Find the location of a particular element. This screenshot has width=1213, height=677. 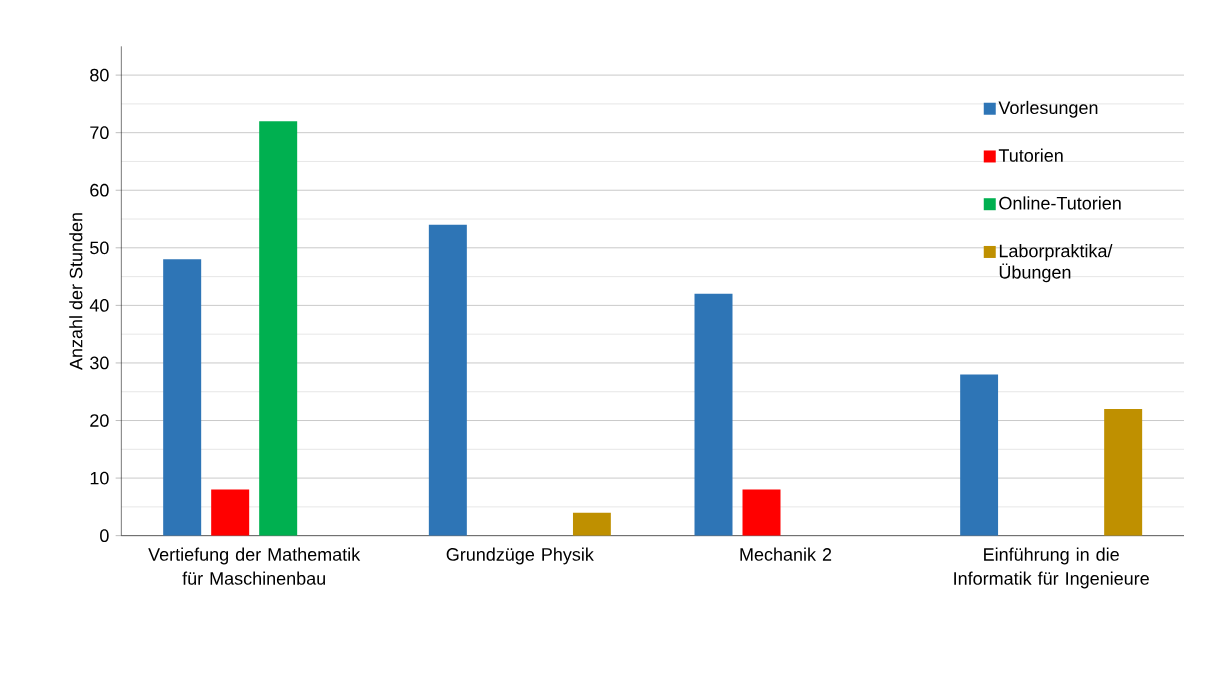

legend-label: Tutorien is located at coordinates (1030, 155).